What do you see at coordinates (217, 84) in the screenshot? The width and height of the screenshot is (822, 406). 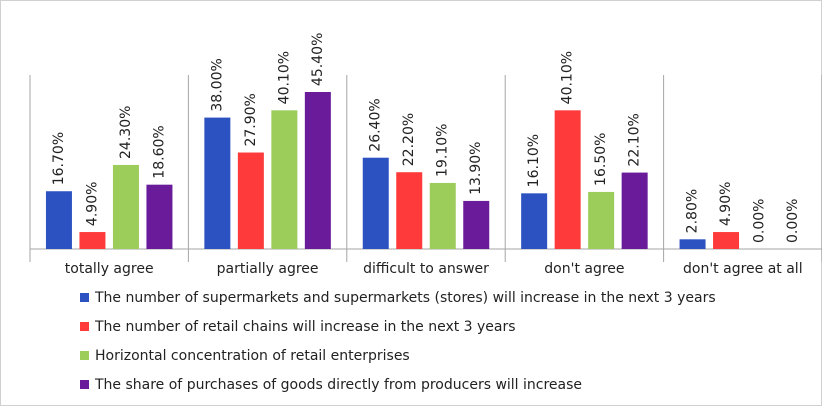 I see `value-label: 38.00%` at bounding box center [217, 84].